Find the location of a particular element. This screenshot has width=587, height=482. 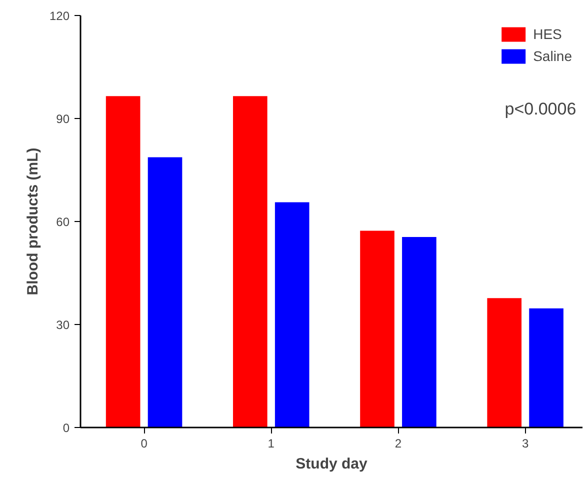

y-tick-label: 0 is located at coordinates (66, 428).